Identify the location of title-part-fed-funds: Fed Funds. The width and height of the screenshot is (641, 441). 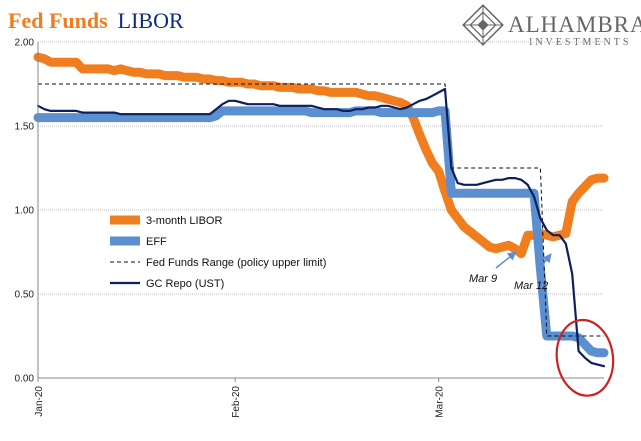
(58, 20).